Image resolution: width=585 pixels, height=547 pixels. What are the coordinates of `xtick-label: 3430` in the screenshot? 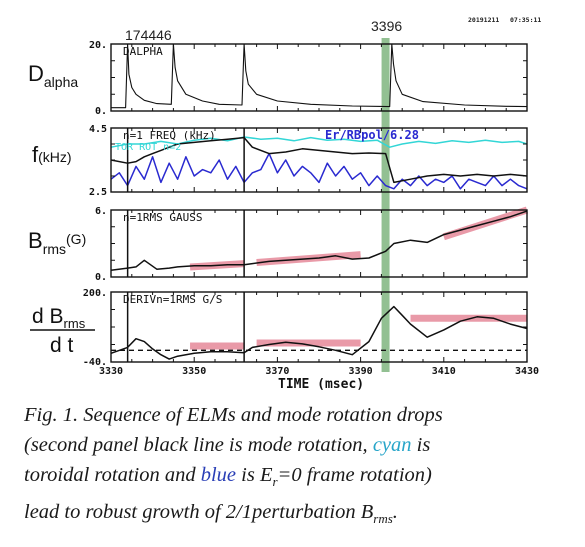 It's located at (527, 371).